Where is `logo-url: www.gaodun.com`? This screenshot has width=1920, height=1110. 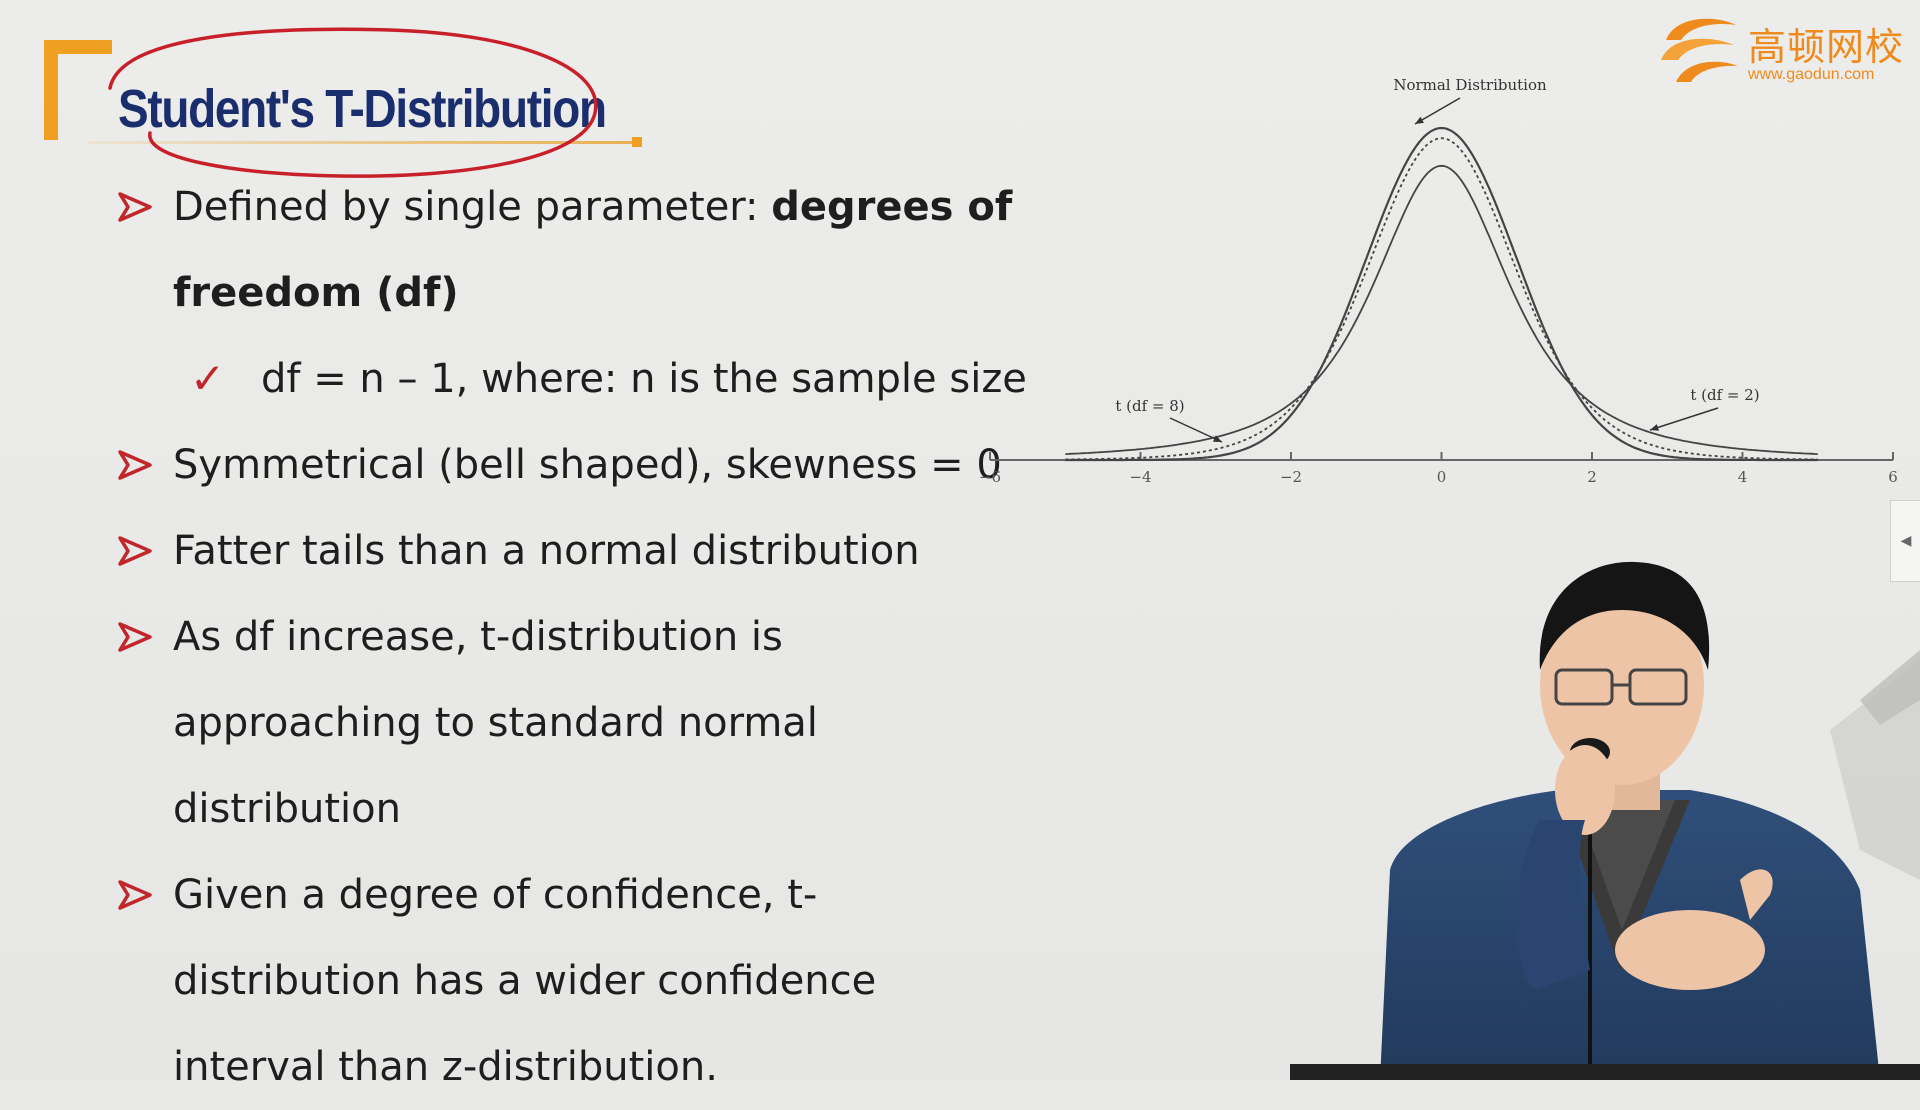
logo-url: www.gaodun.com is located at coordinates (1811, 74).